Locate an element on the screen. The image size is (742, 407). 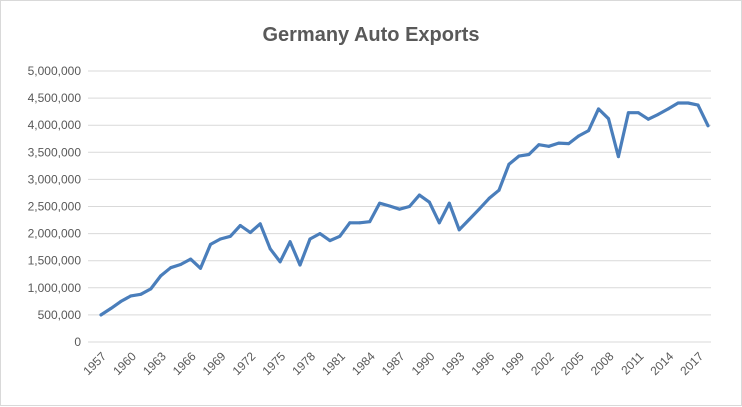
x-tick-label: 1960 is located at coordinates (124, 363).